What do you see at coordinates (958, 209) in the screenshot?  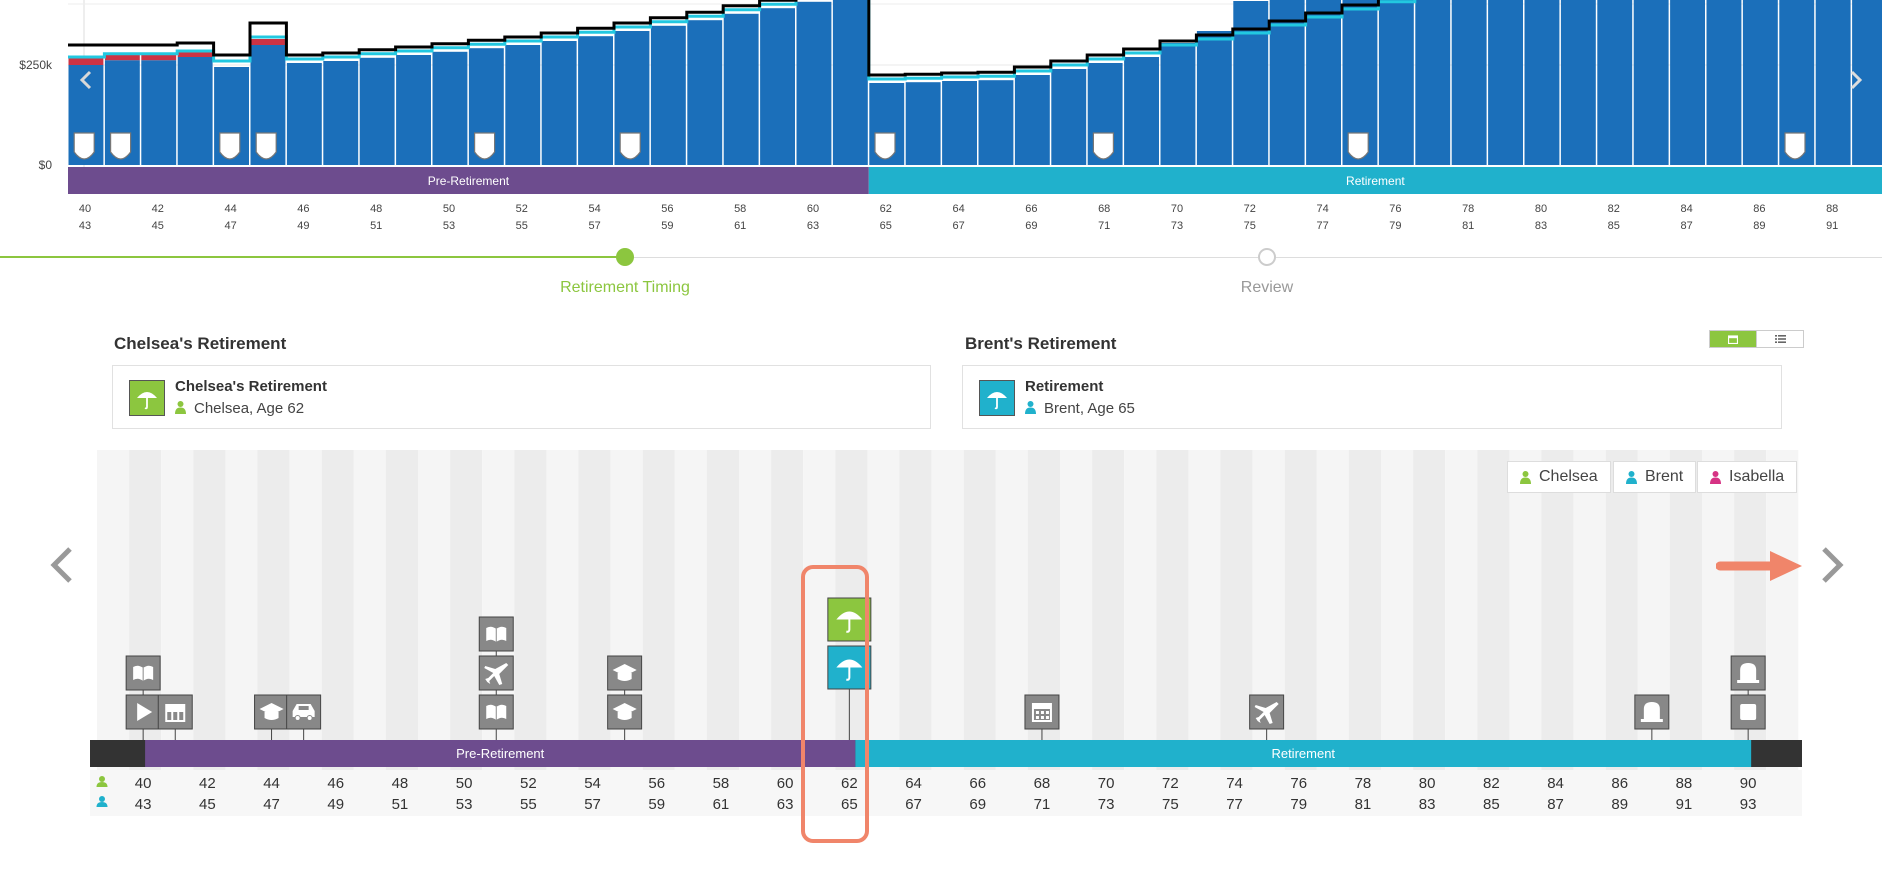 I see `x-tick-label-primary: 64` at bounding box center [958, 209].